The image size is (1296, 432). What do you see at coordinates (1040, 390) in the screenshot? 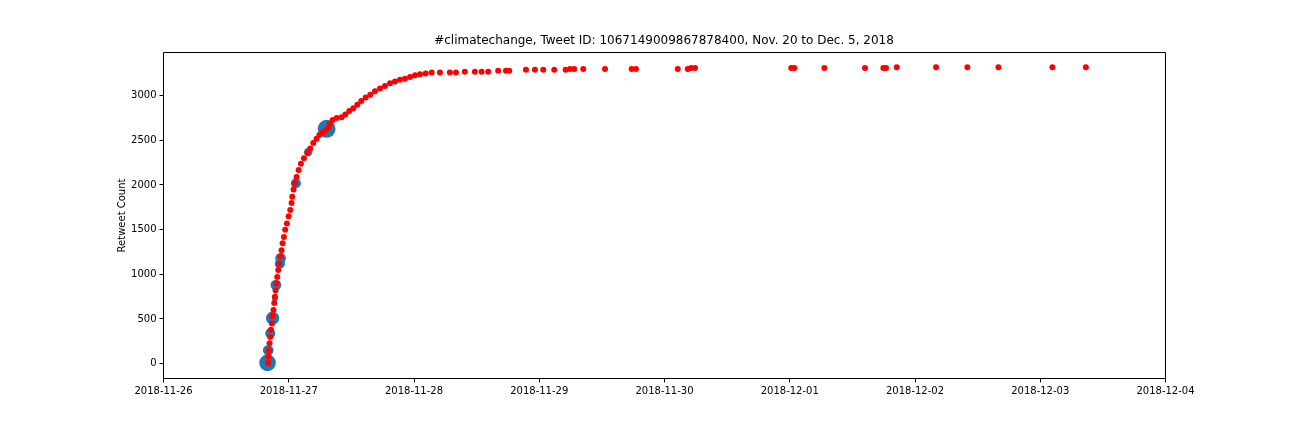
I see `x-tick-label: 2018-12-03` at bounding box center [1040, 390].